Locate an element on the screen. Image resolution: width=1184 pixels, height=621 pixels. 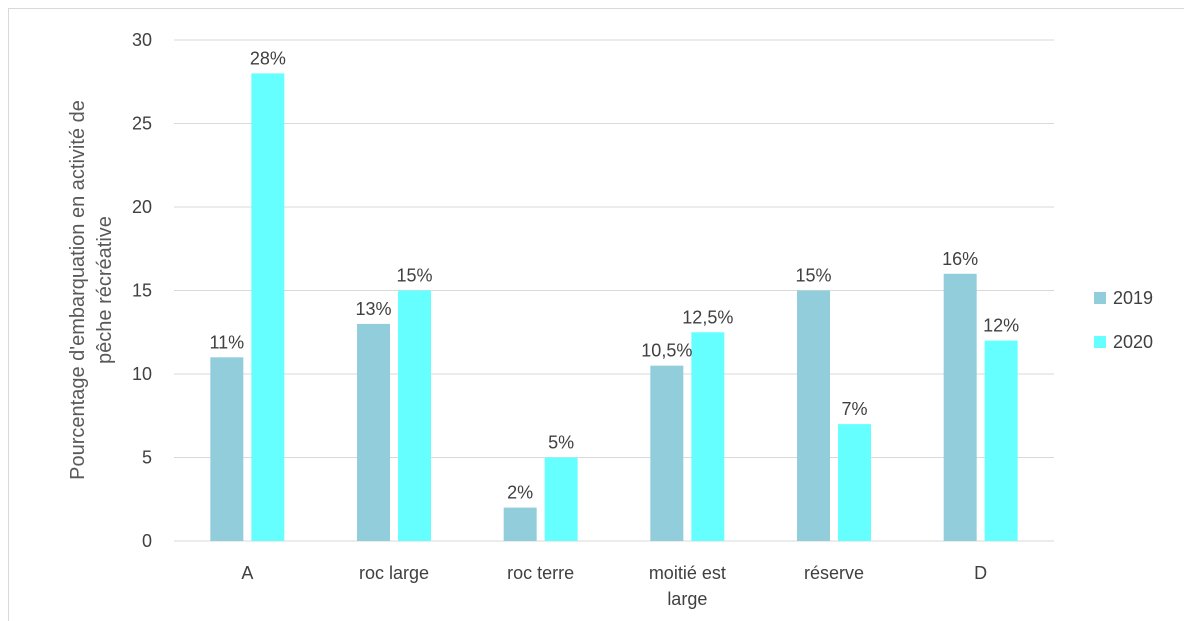
legend-swatch-2019 is located at coordinates (1100, 298).